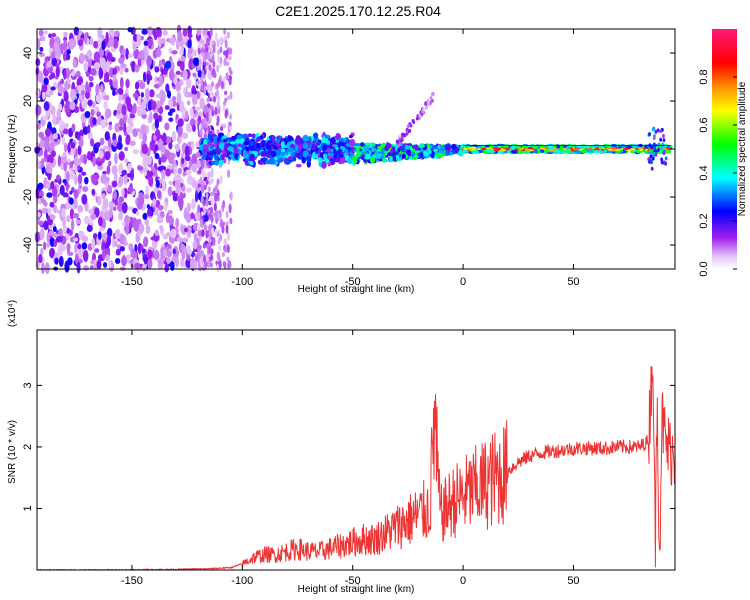 This screenshot has height=600, width=750. What do you see at coordinates (724, 149) in the screenshot?
I see `colorbar-gradient` at bounding box center [724, 149].